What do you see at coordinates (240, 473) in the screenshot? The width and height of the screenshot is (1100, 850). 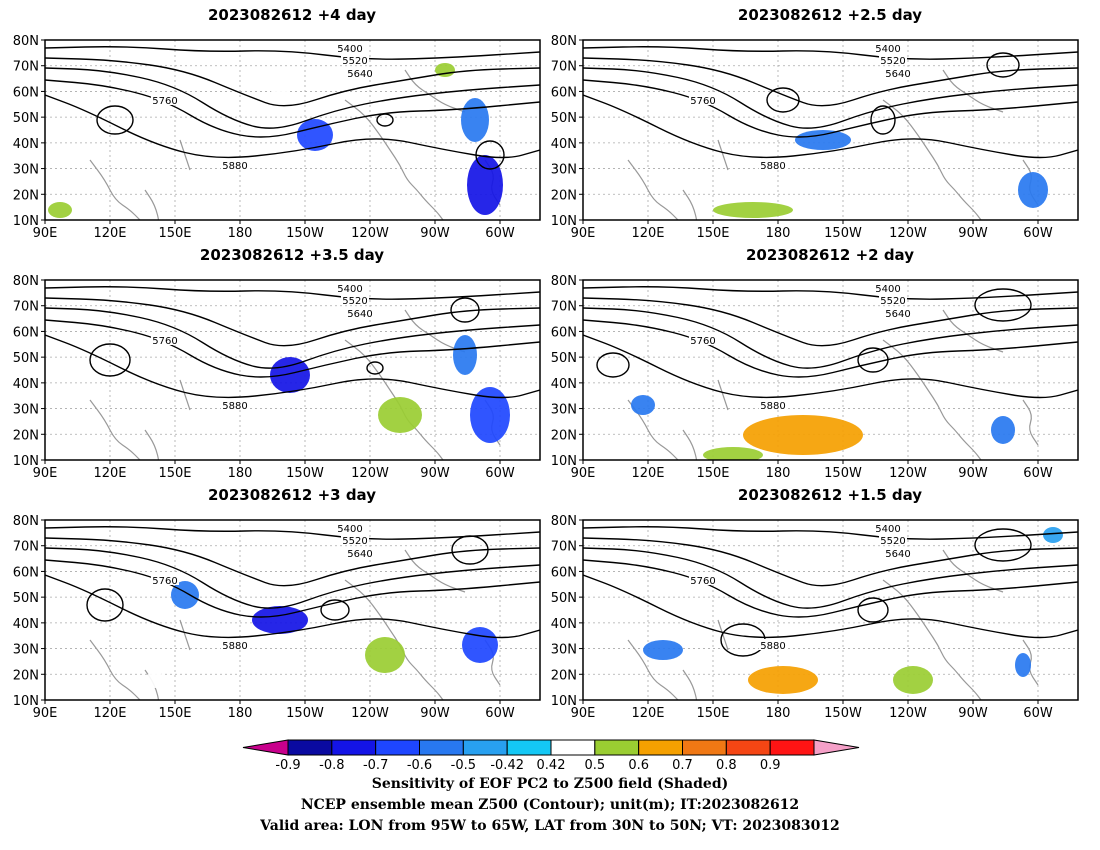 I see `lon-label: 180` at bounding box center [240, 473].